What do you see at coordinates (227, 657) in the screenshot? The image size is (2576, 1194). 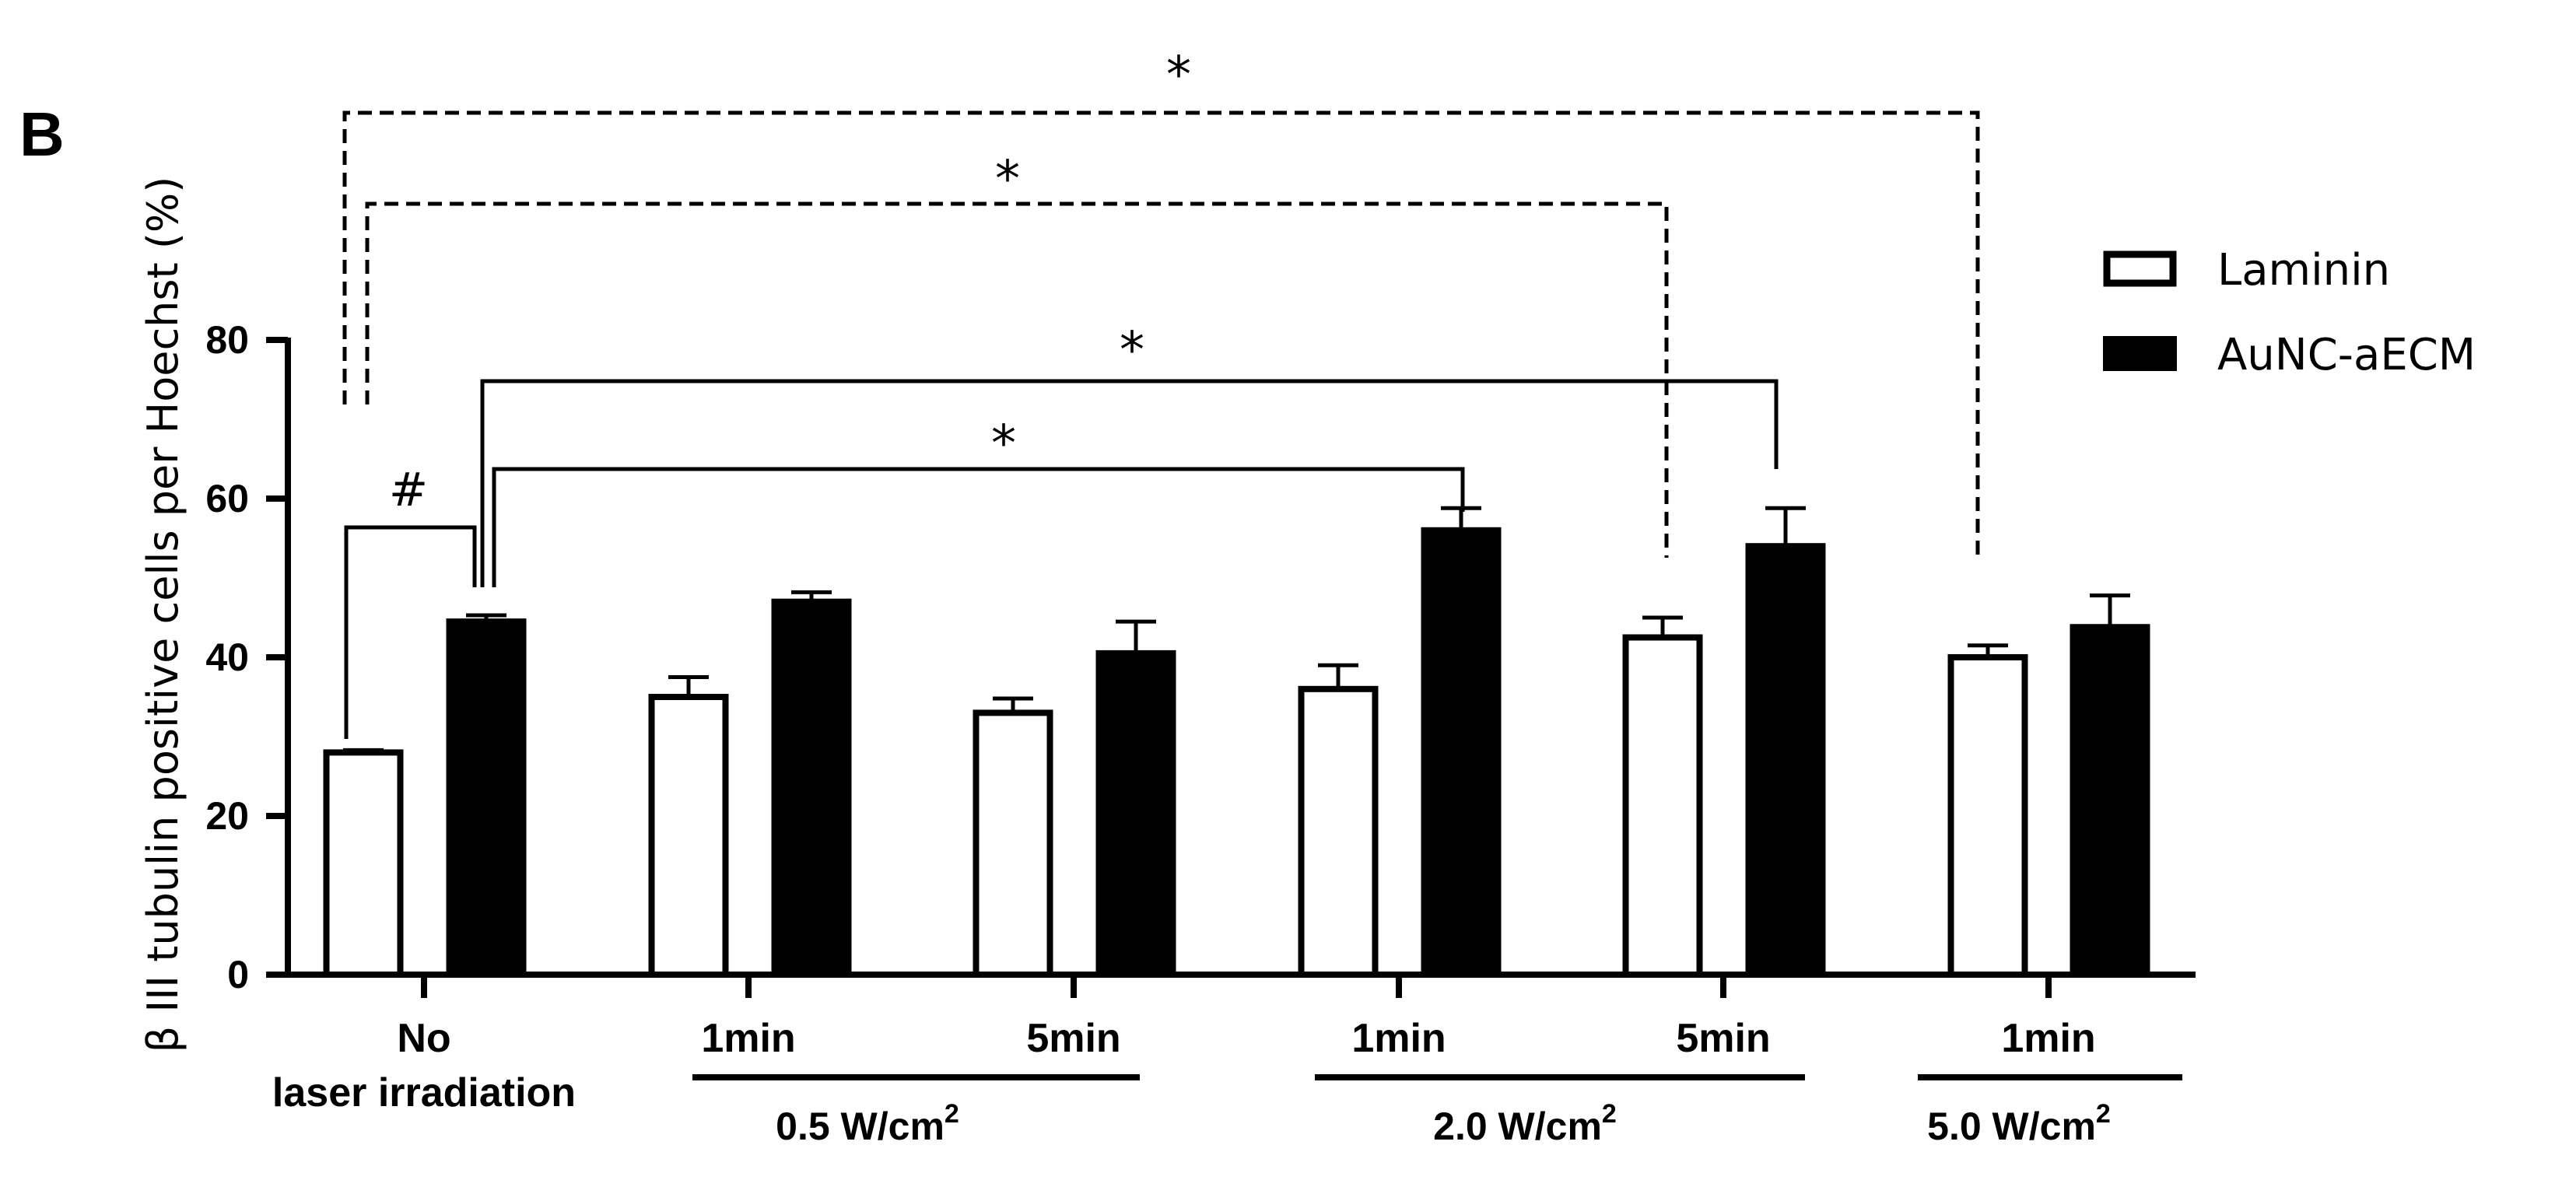 I see `y-tick-label: 40` at bounding box center [227, 657].